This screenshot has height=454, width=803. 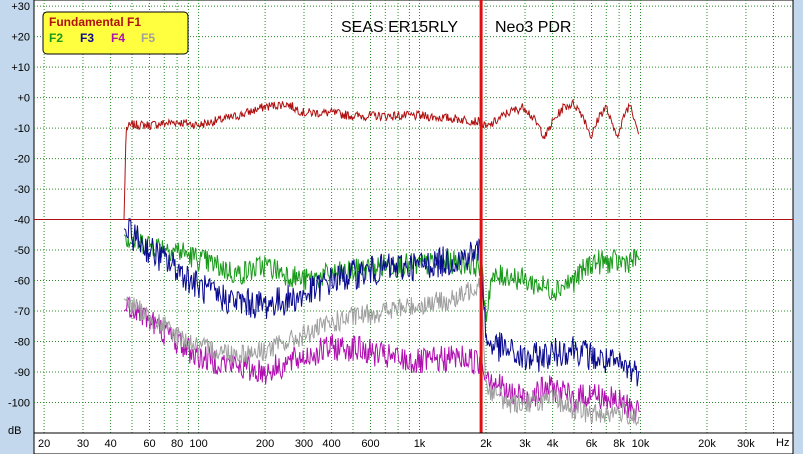 What do you see at coordinates (118, 38) in the screenshot?
I see `legend-f4: F4` at bounding box center [118, 38].